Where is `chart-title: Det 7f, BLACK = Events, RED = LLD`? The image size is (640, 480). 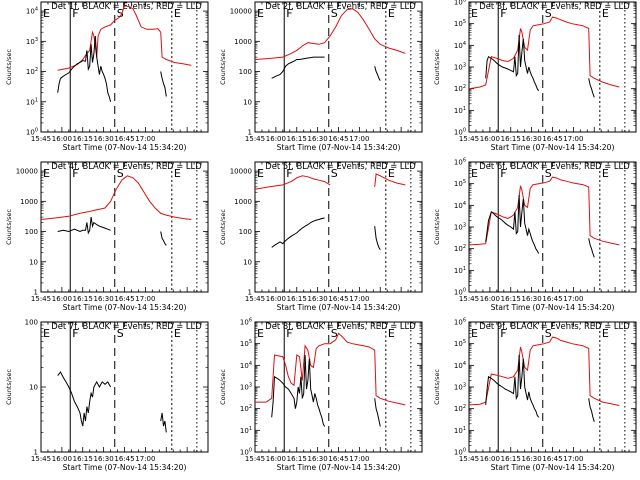 chart-title: Det 7f, BLACK = Events, RED = LLD is located at coordinates (126, 326).